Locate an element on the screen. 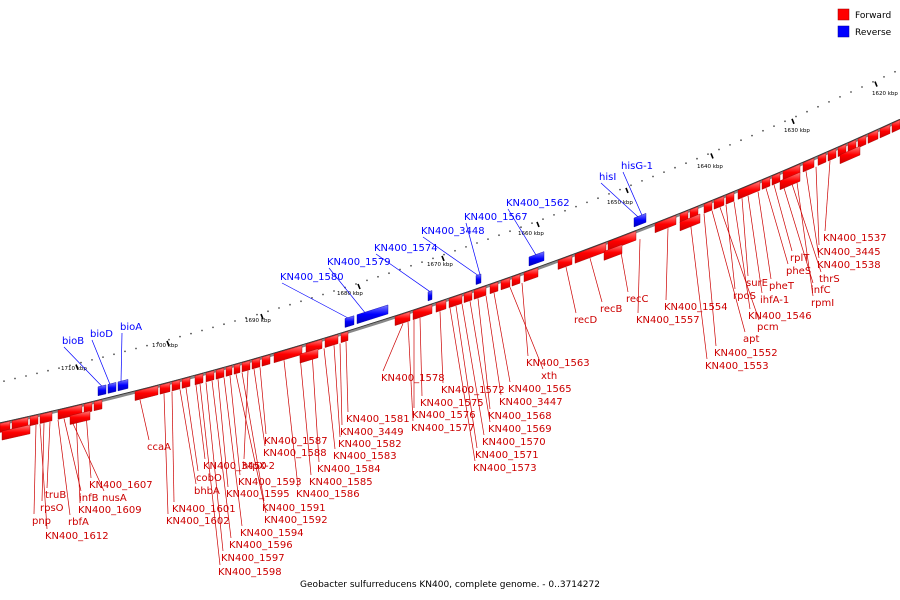  legend: Forward Reverse is located at coordinates (864, 23).